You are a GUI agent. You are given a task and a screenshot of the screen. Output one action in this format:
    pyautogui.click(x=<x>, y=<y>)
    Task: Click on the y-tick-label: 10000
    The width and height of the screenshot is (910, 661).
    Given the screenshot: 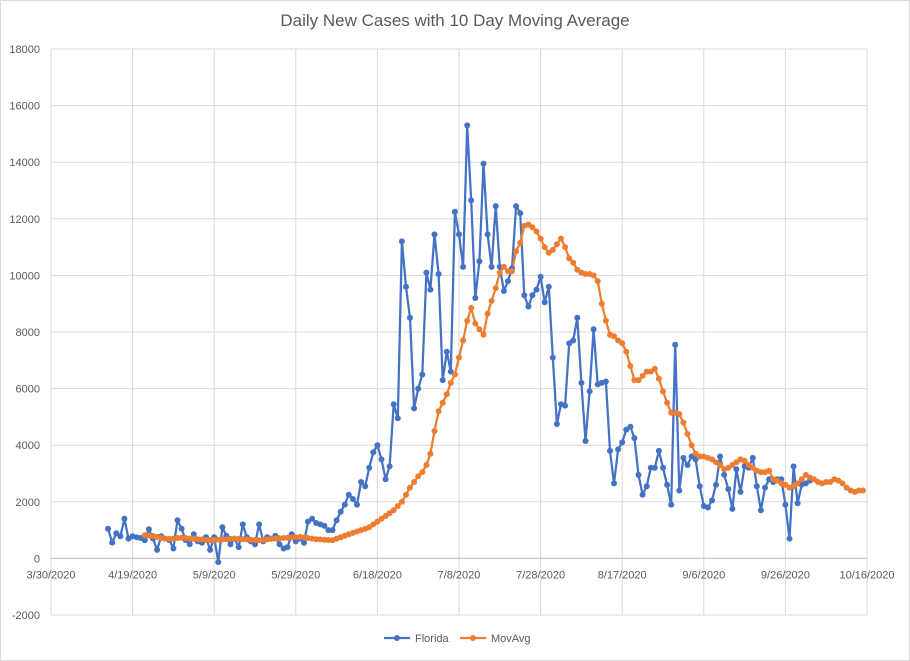 What is the action you would take?
    pyautogui.click(x=24, y=276)
    